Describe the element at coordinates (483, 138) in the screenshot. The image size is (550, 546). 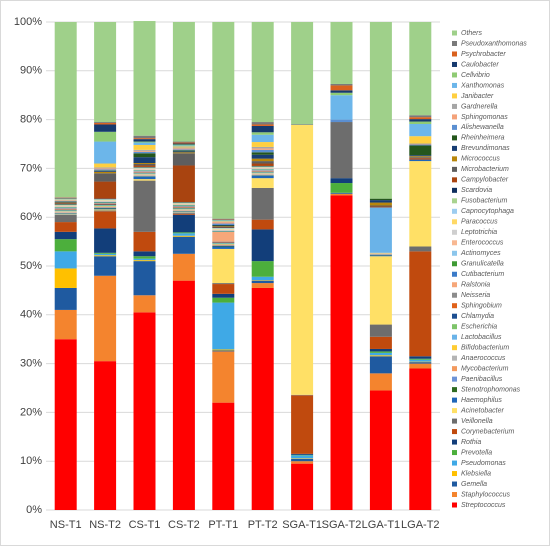
I see `legend-label: Rheinheimera` at that location.